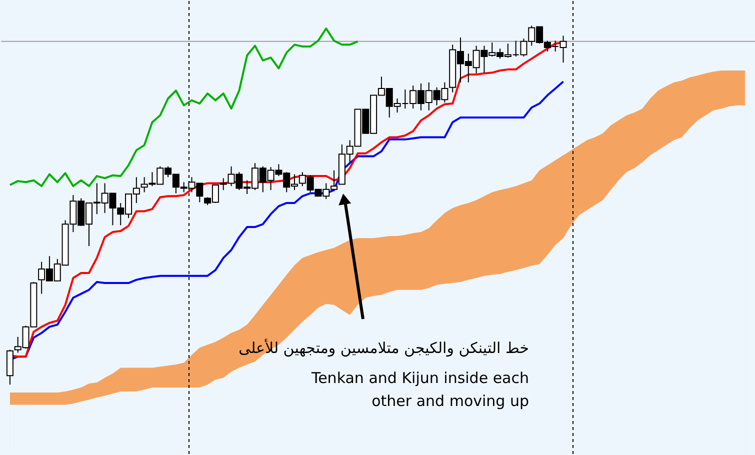 This screenshot has height=455, width=755. I want to click on annotation: Tenkan and Kijun inside each other and moving up, so click(419, 389).